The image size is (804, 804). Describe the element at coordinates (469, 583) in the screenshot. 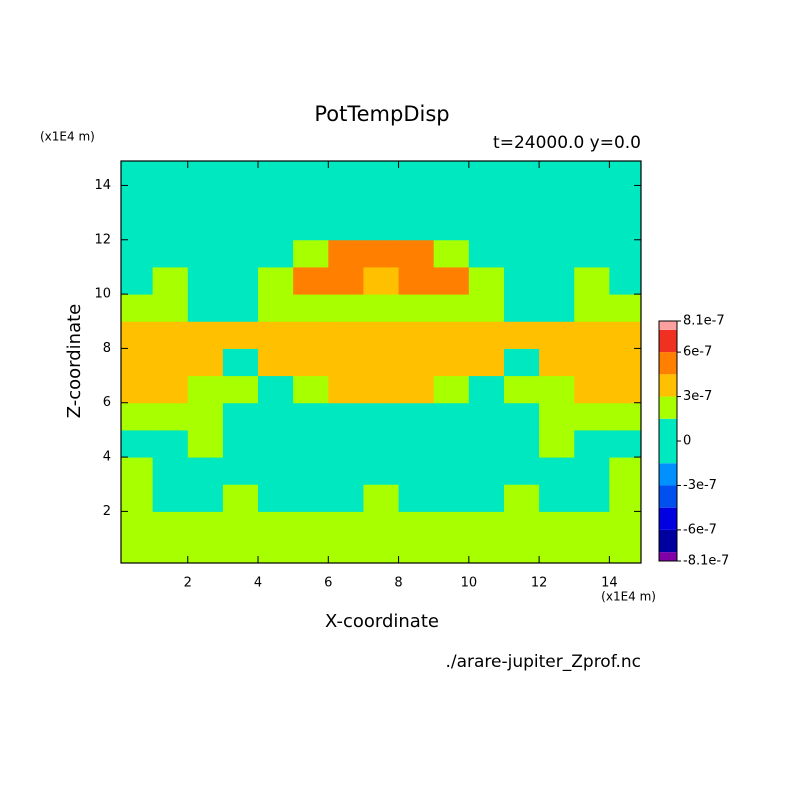

I see `x-tick-label: 10` at that location.